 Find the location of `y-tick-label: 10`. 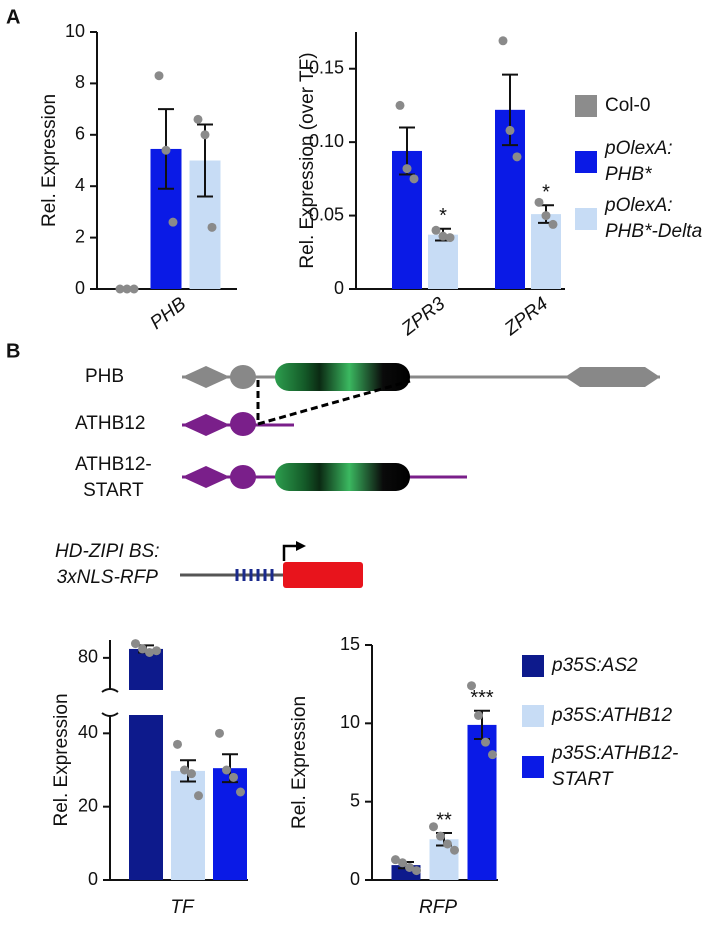

y-tick-label: 10 is located at coordinates (350, 722).